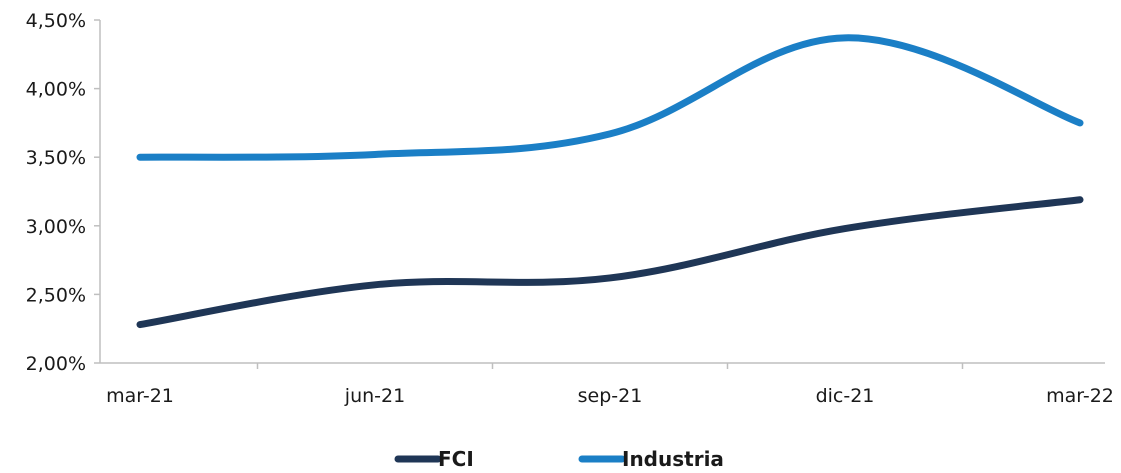  I want to click on x-axis: mar-21 jun-21 sep-21 dic-21 mar-22, so click(607, 384).